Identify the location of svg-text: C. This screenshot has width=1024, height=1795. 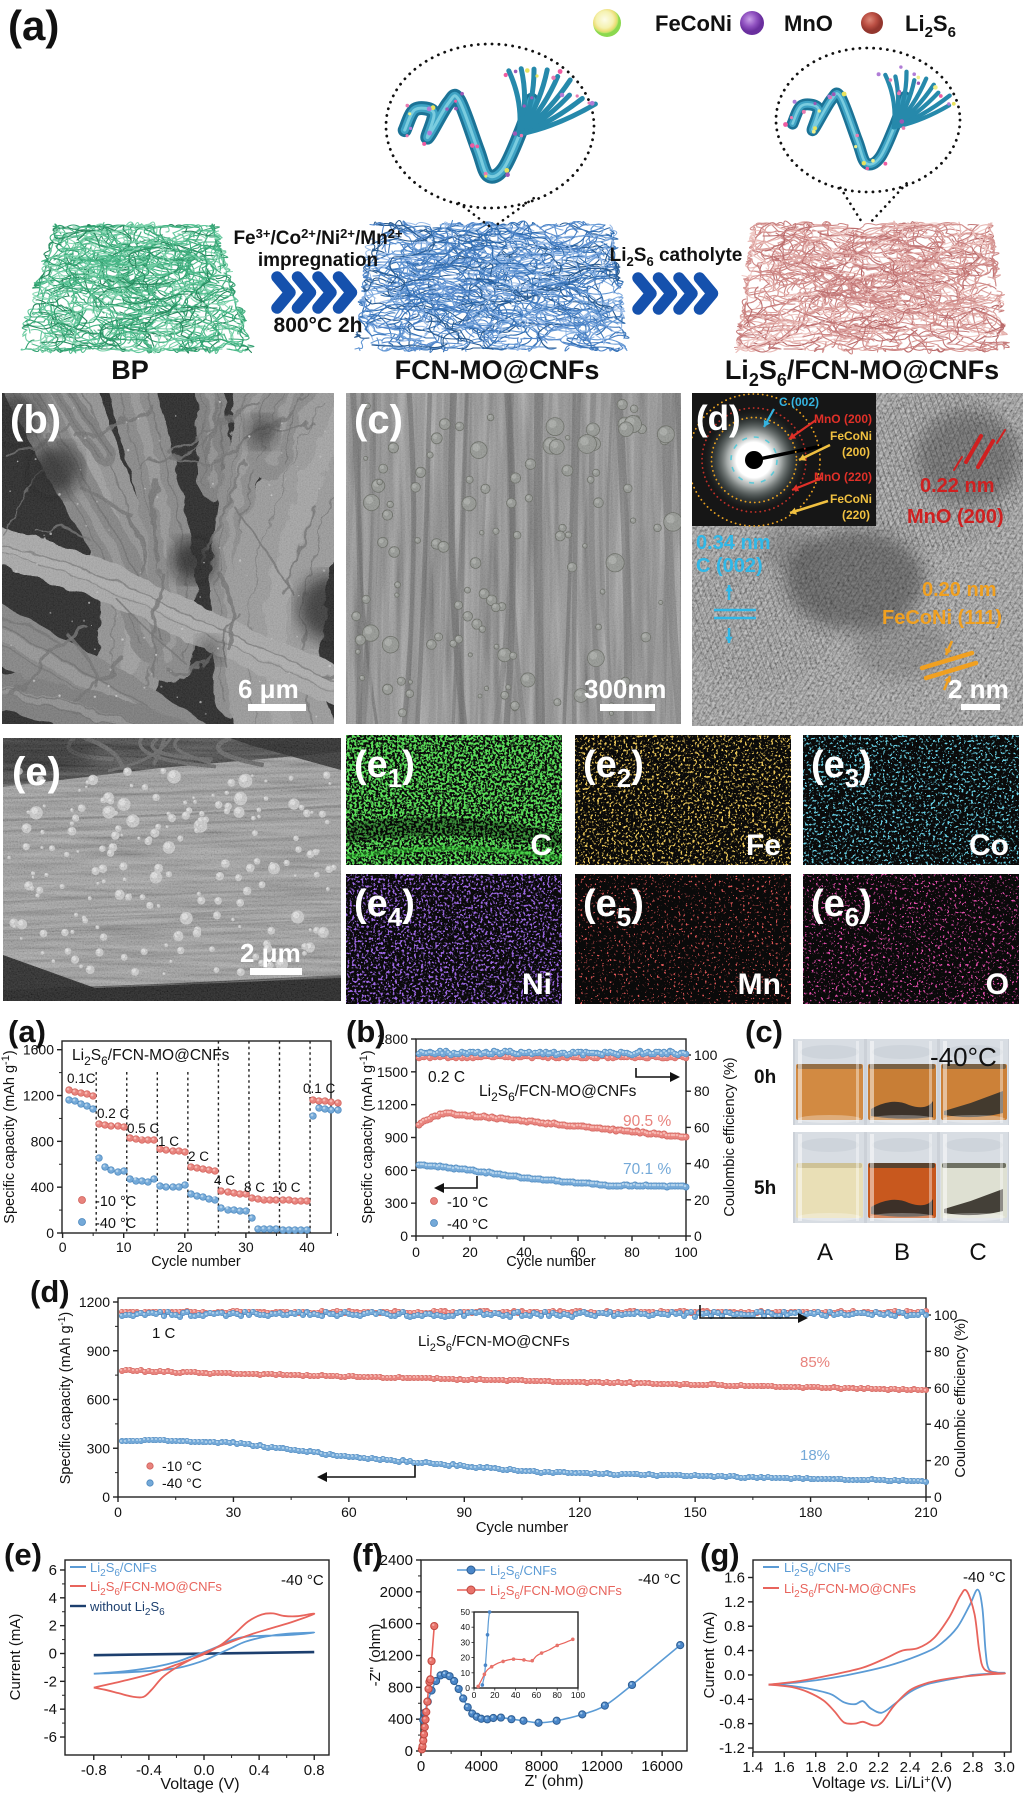
(977, 1252).